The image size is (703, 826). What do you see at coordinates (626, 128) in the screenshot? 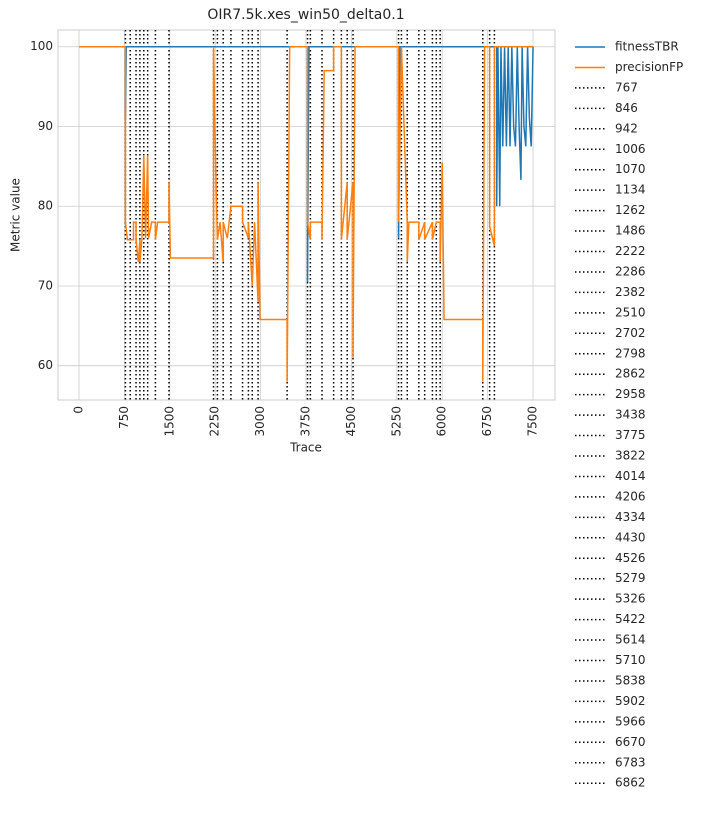
I see `legend-label: 942` at bounding box center [626, 128].